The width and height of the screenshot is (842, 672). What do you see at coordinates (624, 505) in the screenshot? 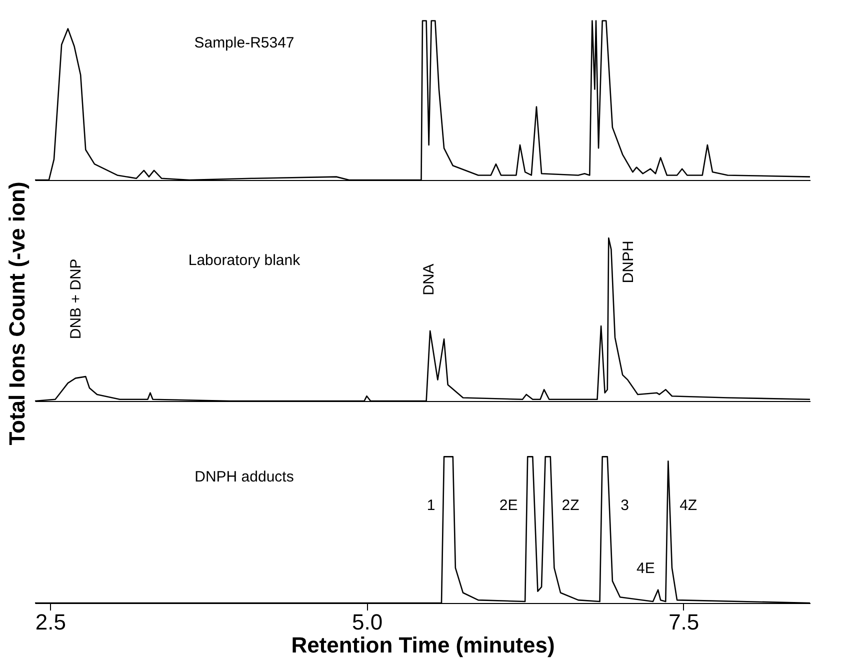
I see `annotation: 3` at bounding box center [624, 505].